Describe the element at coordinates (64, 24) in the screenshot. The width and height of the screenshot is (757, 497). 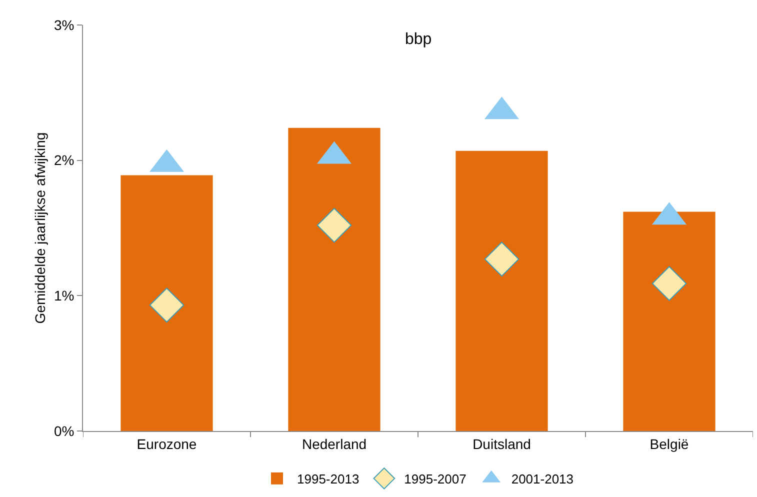
I see `y-tick-label: 3%` at that location.